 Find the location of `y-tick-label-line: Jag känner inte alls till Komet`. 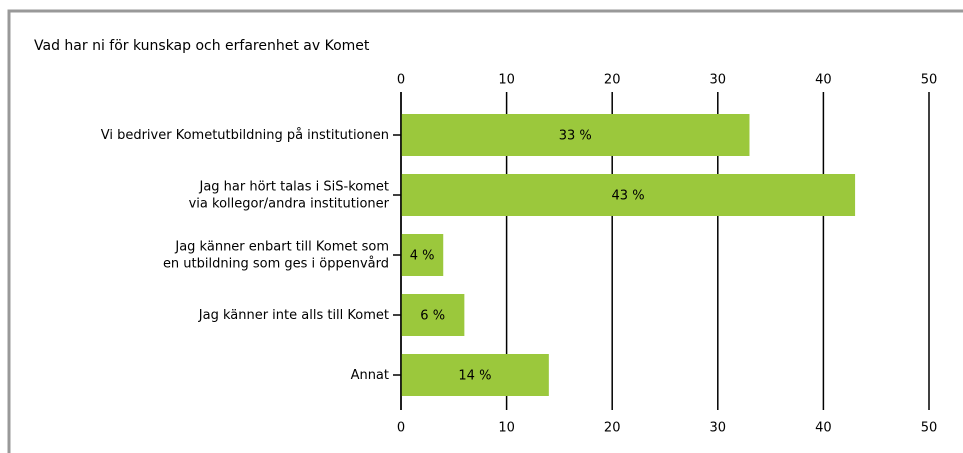

y-tick-label-line: Jag känner inte alls till Komet is located at coordinates (293, 315).